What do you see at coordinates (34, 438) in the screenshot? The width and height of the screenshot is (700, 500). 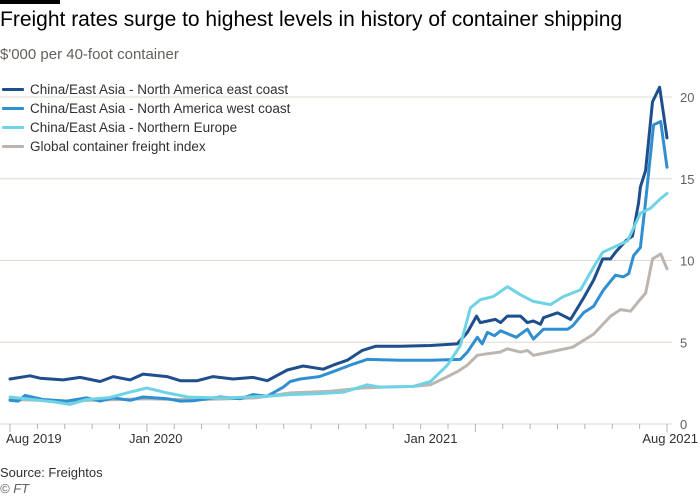 I see `x-tick-label: Aug 2019` at bounding box center [34, 438].